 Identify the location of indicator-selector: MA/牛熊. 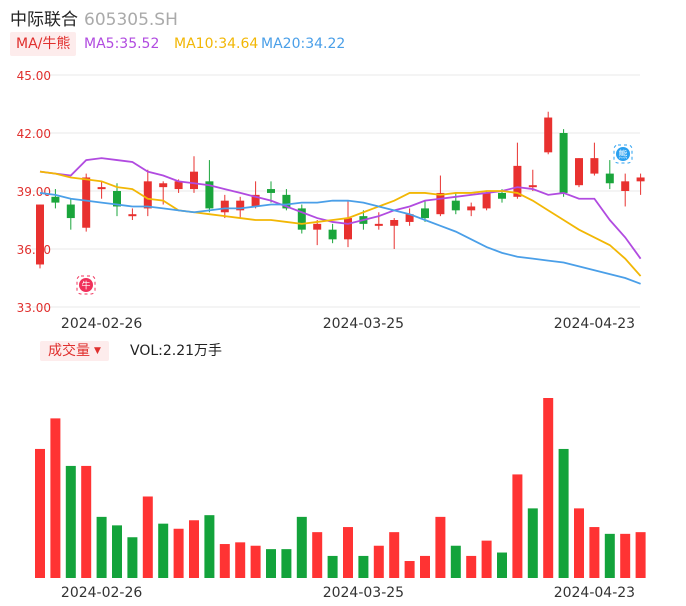
(43, 44).